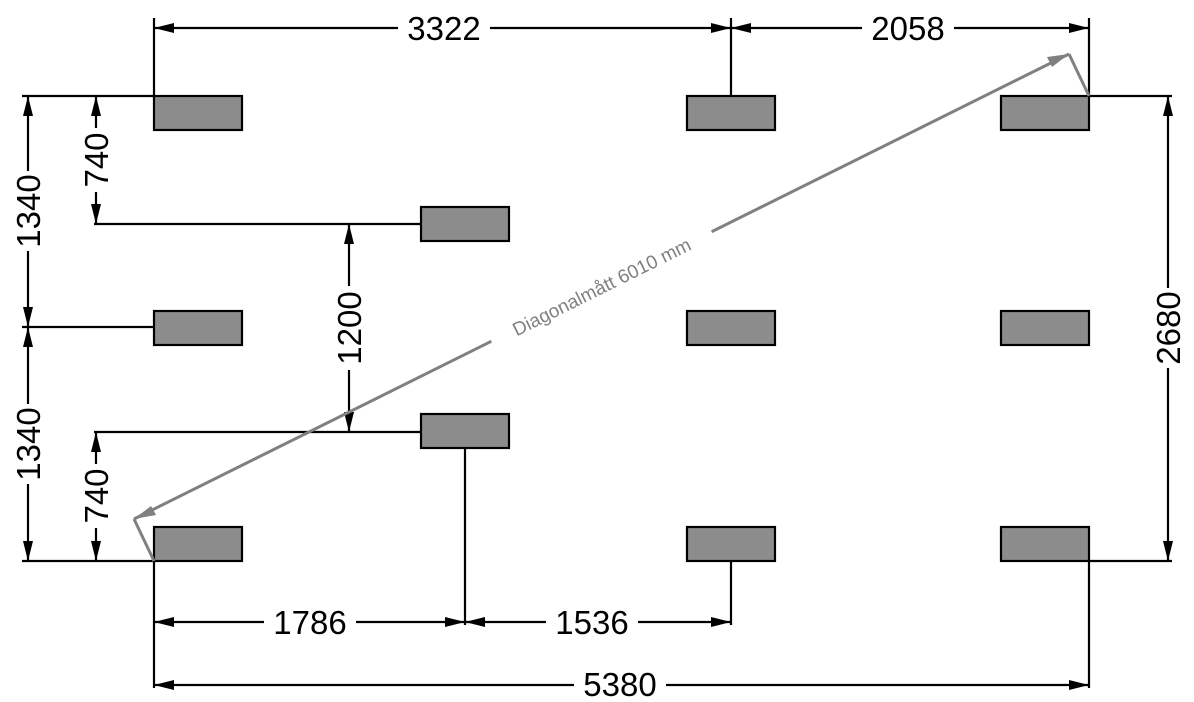  Describe the element at coordinates (198, 328) in the screenshot. I see `pad-middle-left` at that location.